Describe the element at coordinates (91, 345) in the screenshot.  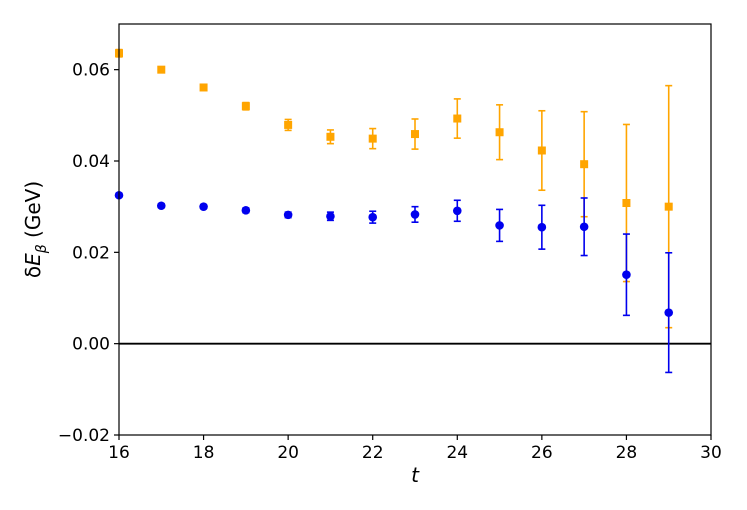
I see `y-tick-label: 0.00` at that location.